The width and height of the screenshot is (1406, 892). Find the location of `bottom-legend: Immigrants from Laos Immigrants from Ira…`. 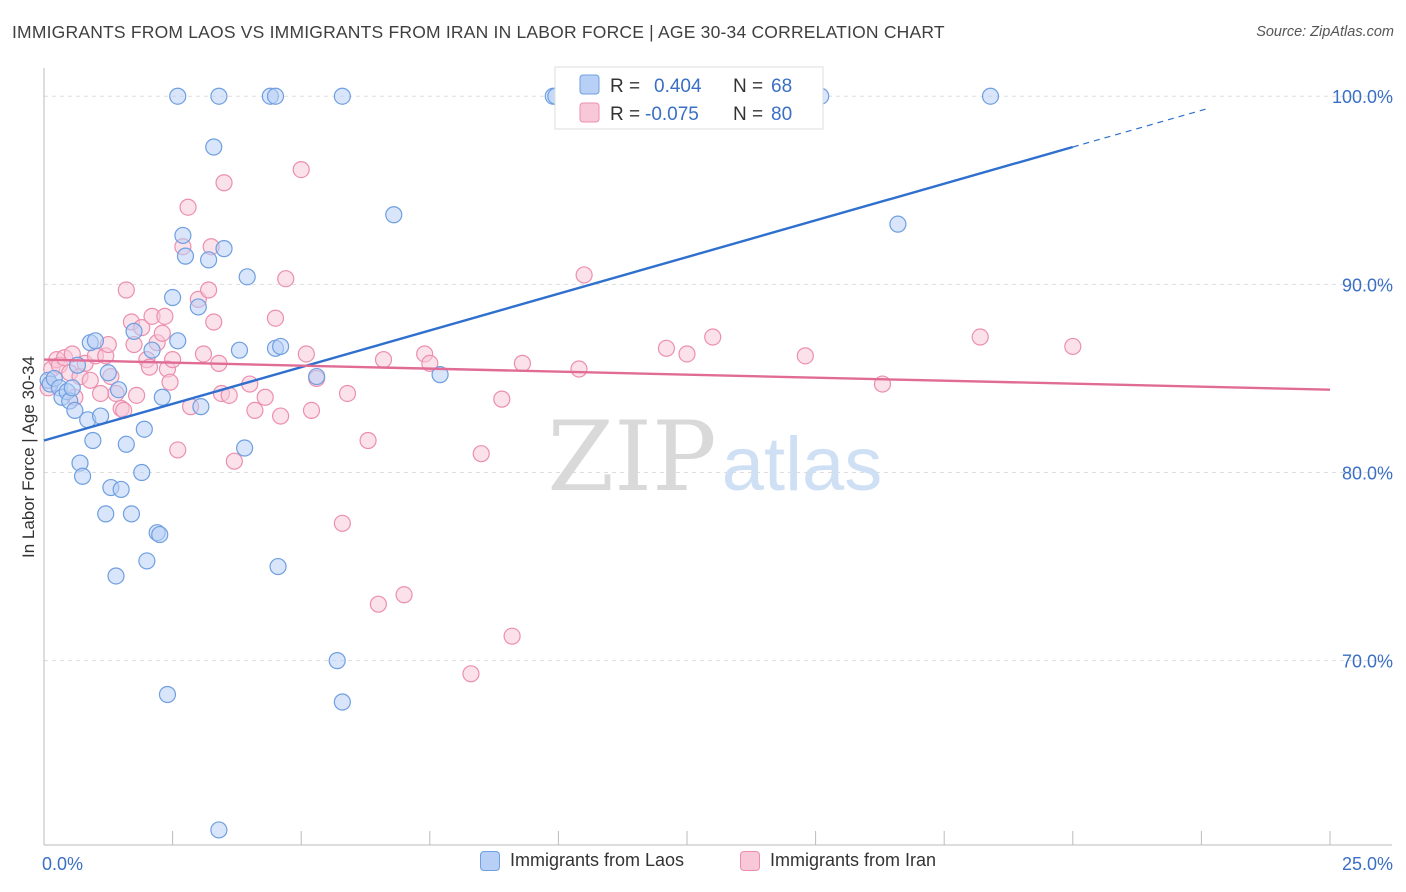

bottom-legend: Immigrants from Laos Immigrants from Ira… is located at coordinates (703, 865).